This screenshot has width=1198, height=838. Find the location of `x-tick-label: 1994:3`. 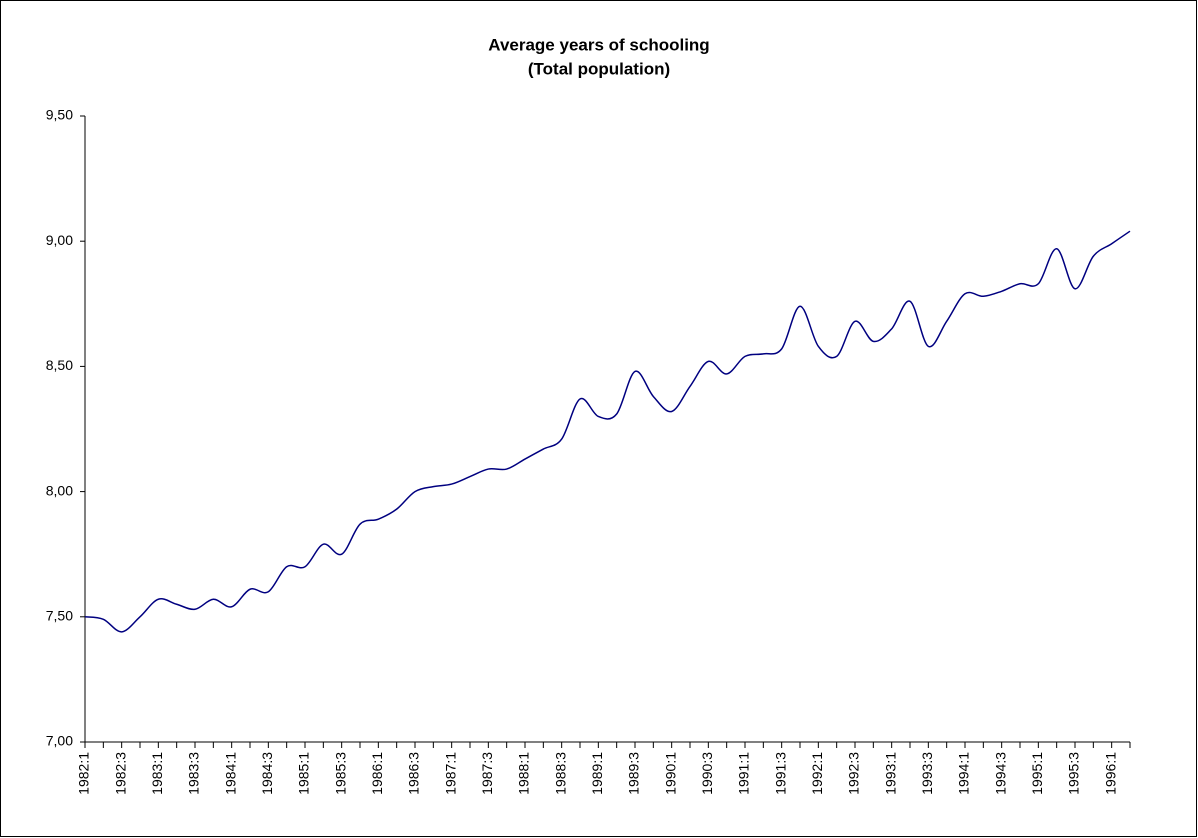

x-tick-label: 1994:3 is located at coordinates (1000, 773).